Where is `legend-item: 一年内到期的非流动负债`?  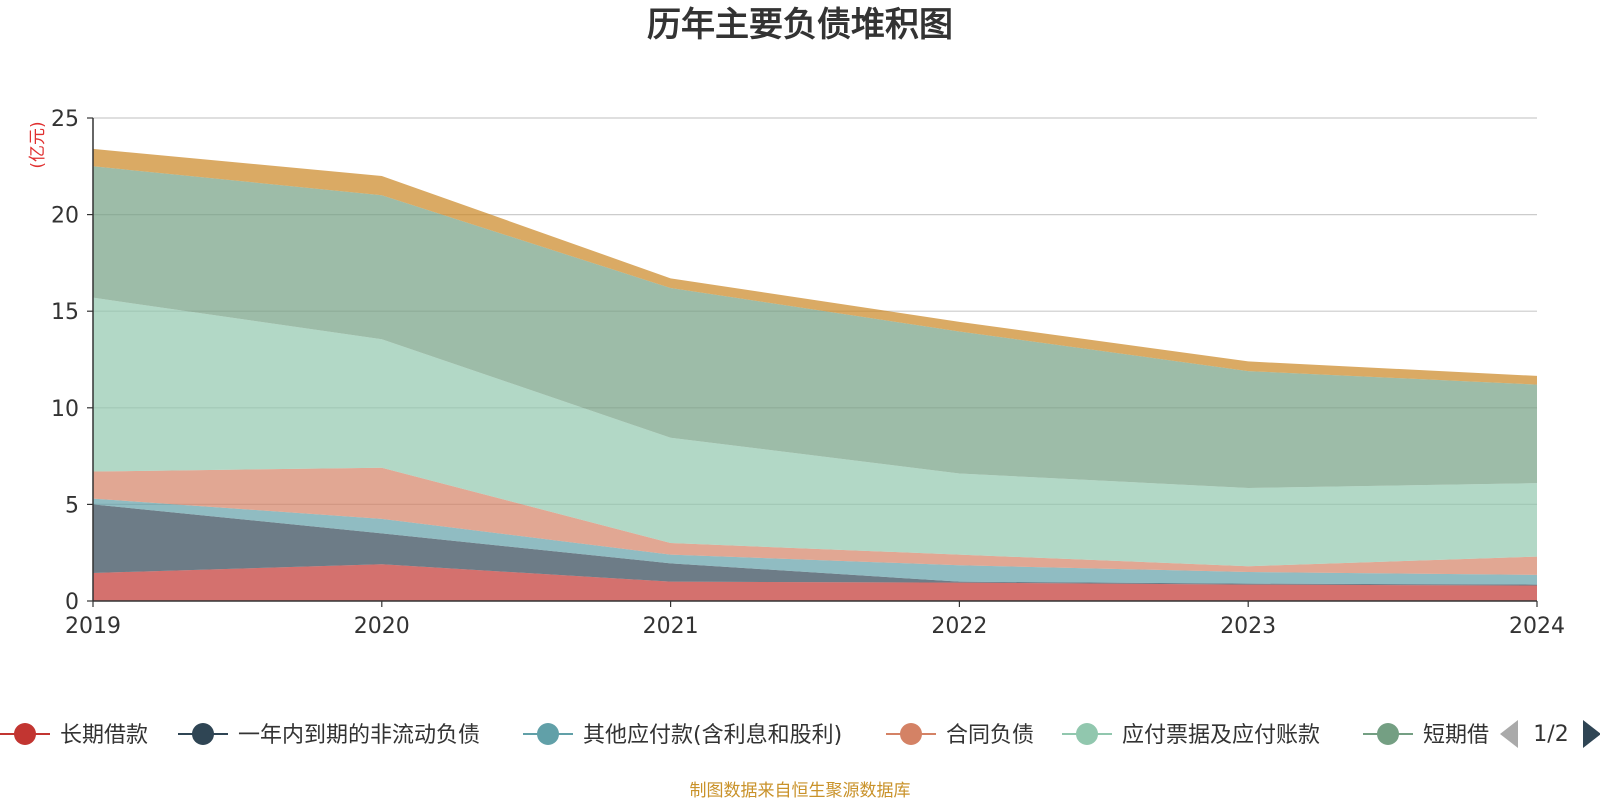 legend-item: 一年内到期的非流动负债 is located at coordinates (329, 735).